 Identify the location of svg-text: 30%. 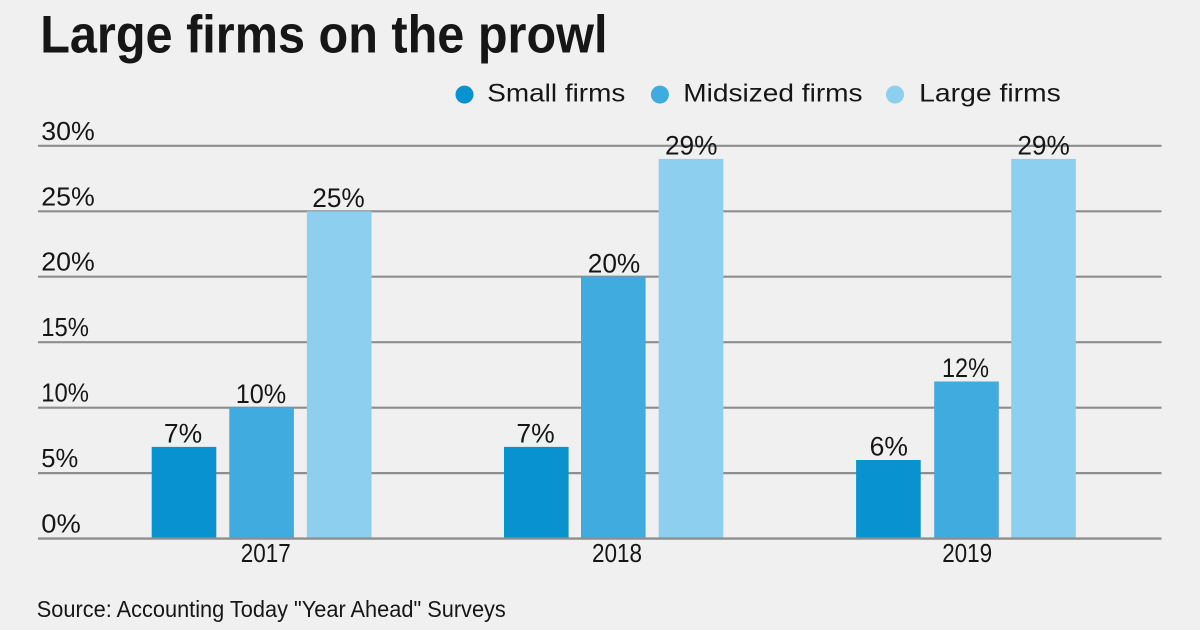
(68, 131).